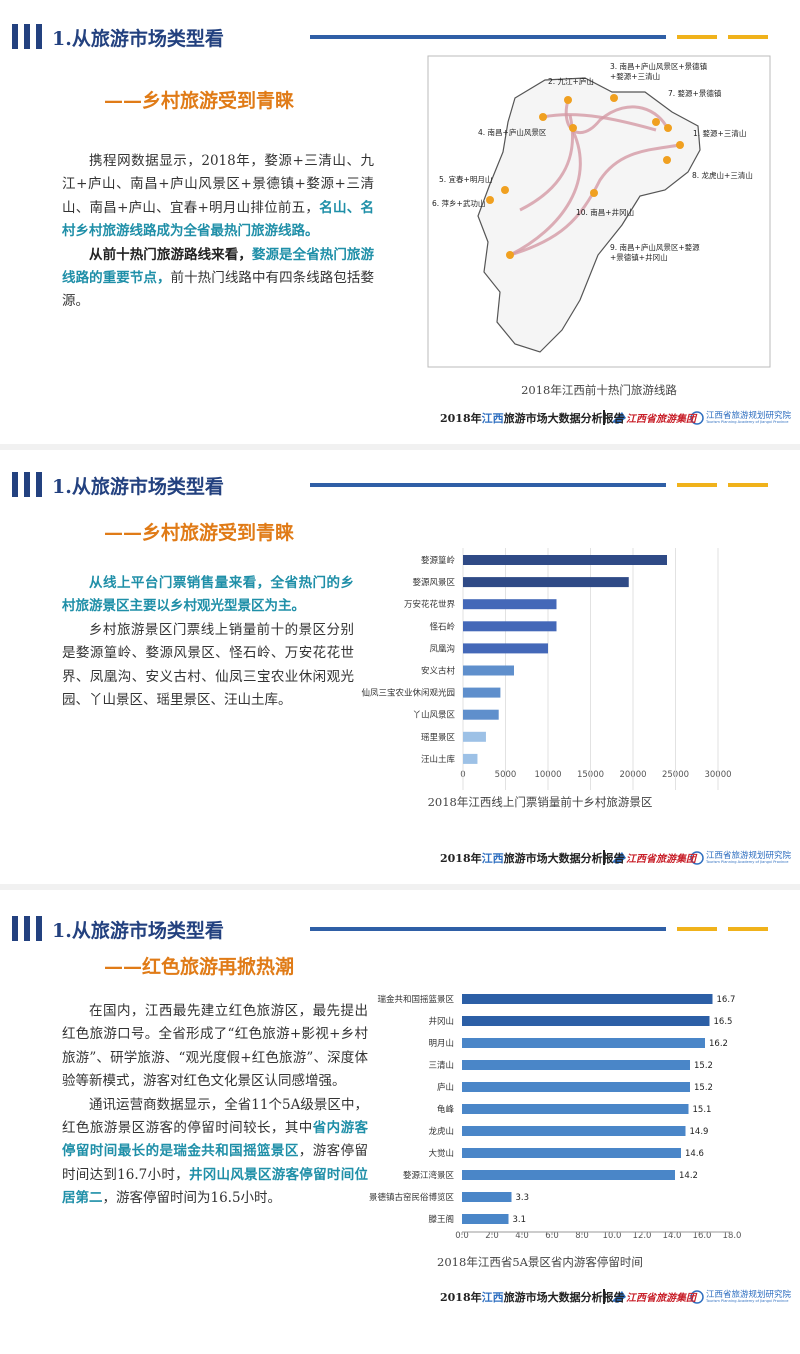 The image size is (800, 1354). Describe the element at coordinates (612, 1236) in the screenshot. I see `x-tick-label: 10.0` at that location.